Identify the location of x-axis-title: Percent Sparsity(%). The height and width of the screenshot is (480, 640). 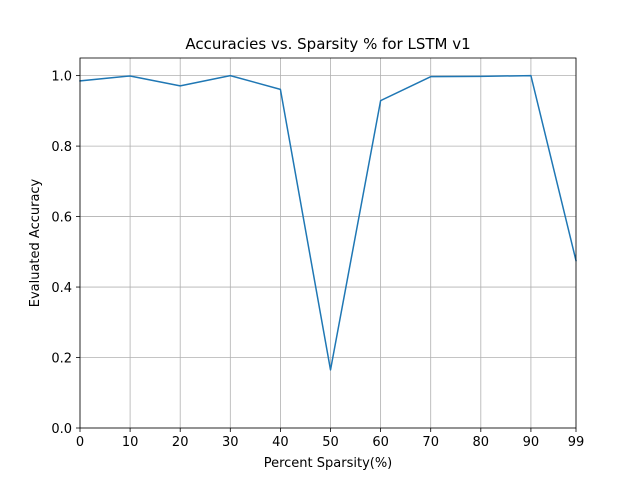
(328, 463).